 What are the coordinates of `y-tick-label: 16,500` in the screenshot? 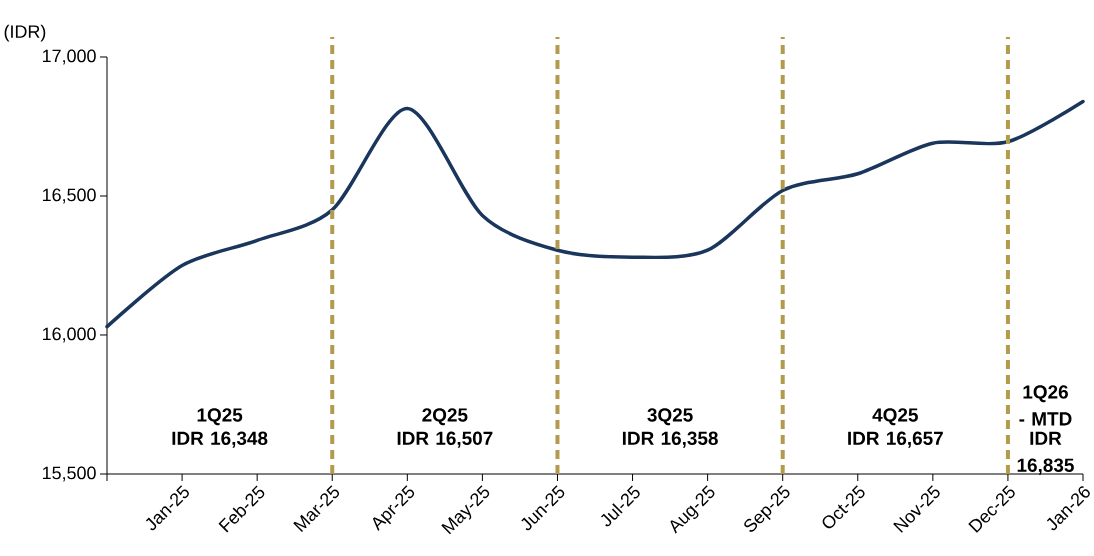 It's located at (69, 196).